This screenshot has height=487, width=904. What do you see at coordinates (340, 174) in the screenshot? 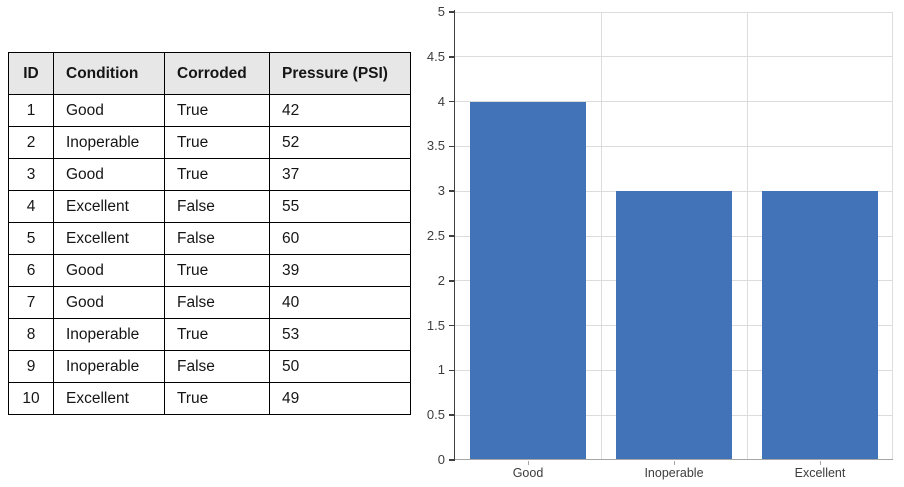
I see `table-cell: 37` at bounding box center [340, 174].